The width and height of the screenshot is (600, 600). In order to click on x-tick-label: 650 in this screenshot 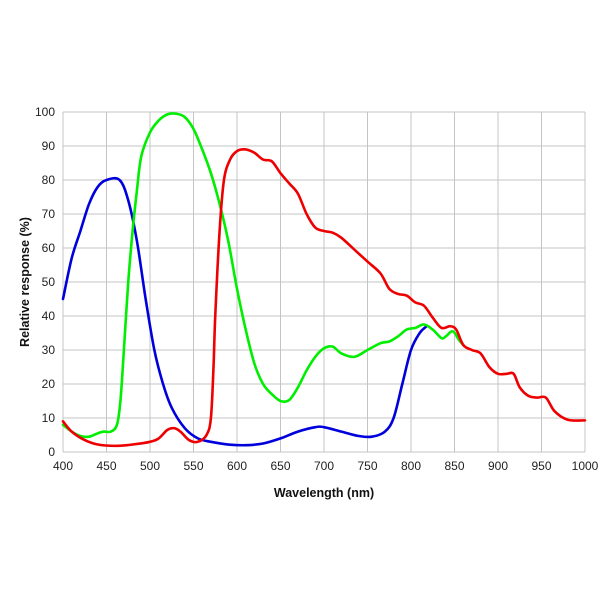, I will do `click(280, 466)`.